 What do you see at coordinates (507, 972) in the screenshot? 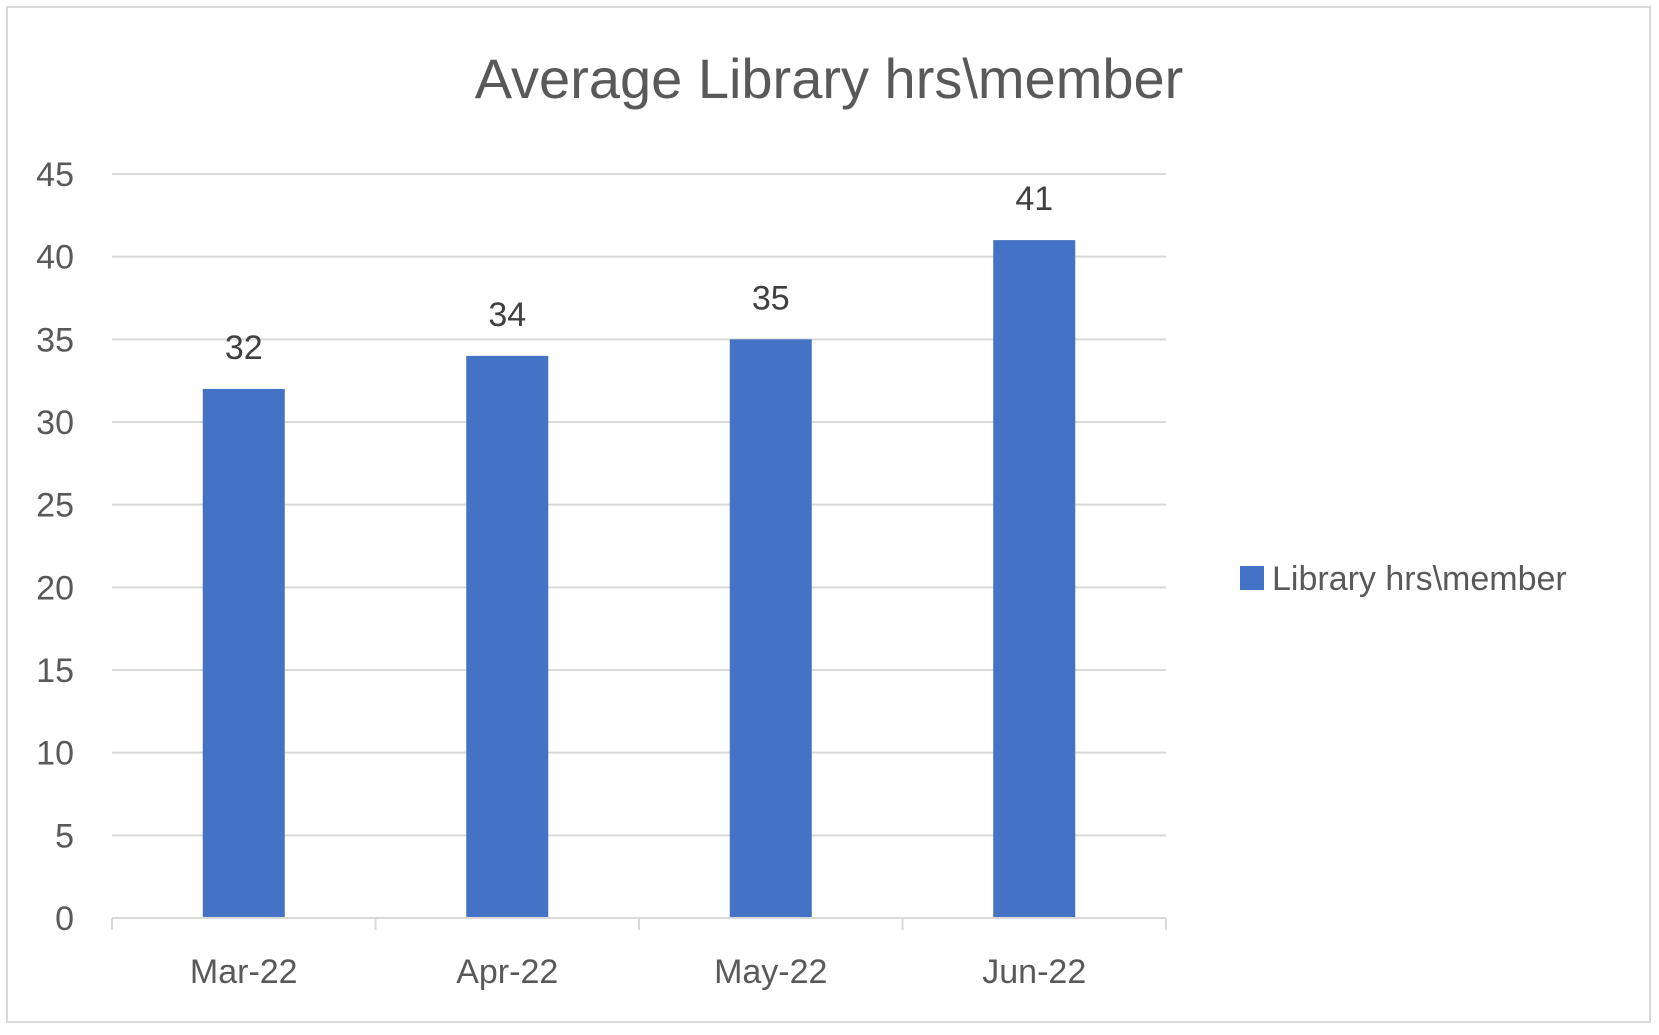
I see `x-category-label: Apr-22` at bounding box center [507, 972].